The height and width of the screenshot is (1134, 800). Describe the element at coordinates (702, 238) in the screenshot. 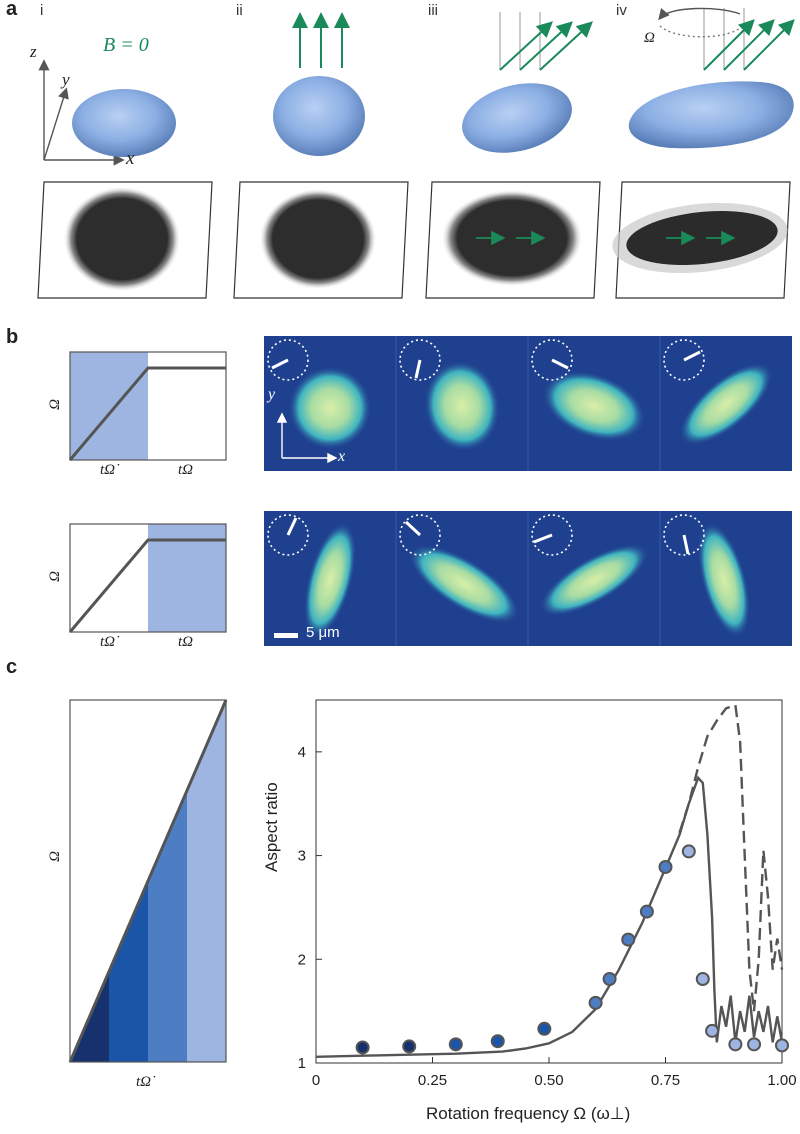

I see `shadow-iv` at that location.